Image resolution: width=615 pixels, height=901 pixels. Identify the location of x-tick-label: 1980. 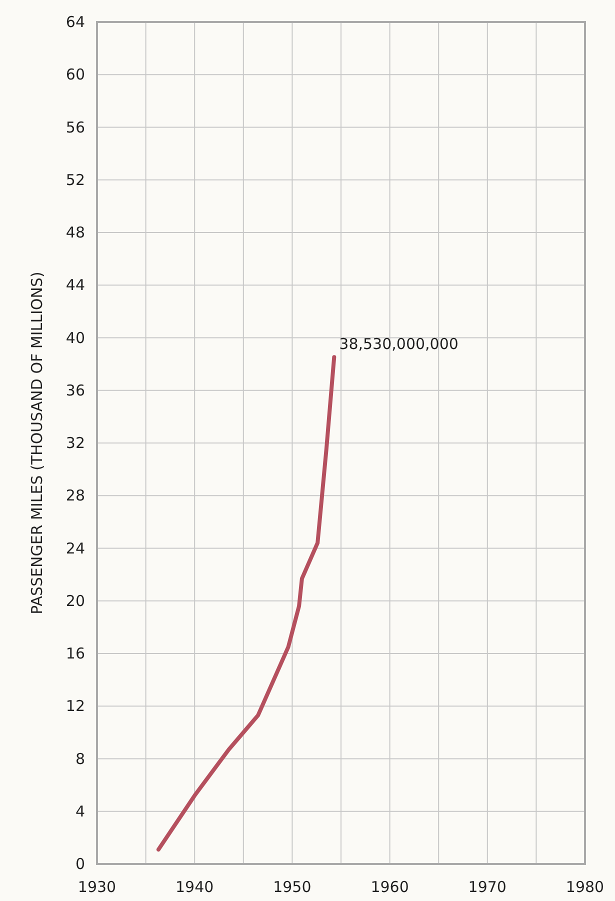
(585, 887).